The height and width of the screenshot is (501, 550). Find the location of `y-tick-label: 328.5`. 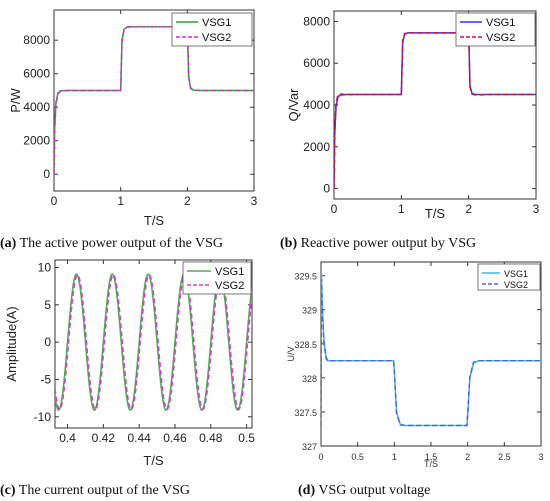

y-tick-label: 328.5 is located at coordinates (305, 345).